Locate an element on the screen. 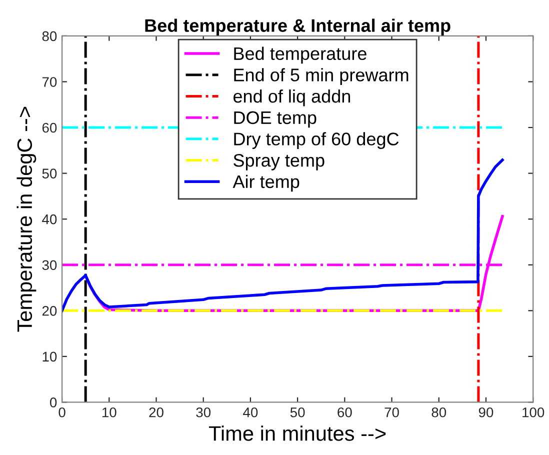  x-tick-label: 0 is located at coordinates (62, 412).